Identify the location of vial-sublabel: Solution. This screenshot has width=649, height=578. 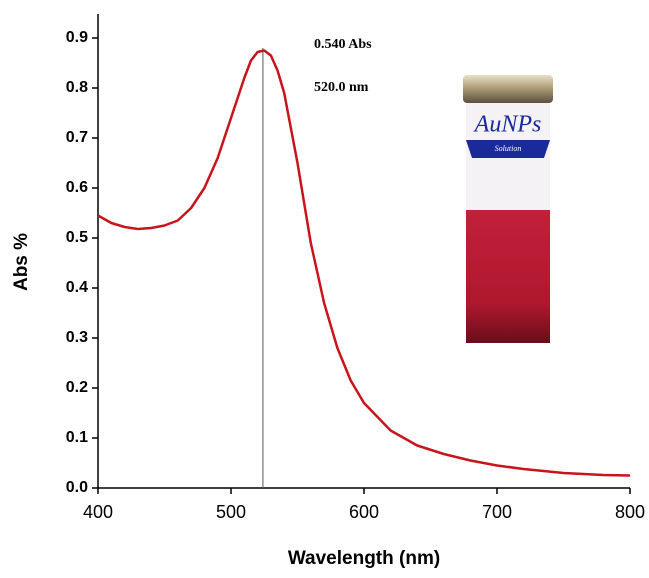
(508, 148).